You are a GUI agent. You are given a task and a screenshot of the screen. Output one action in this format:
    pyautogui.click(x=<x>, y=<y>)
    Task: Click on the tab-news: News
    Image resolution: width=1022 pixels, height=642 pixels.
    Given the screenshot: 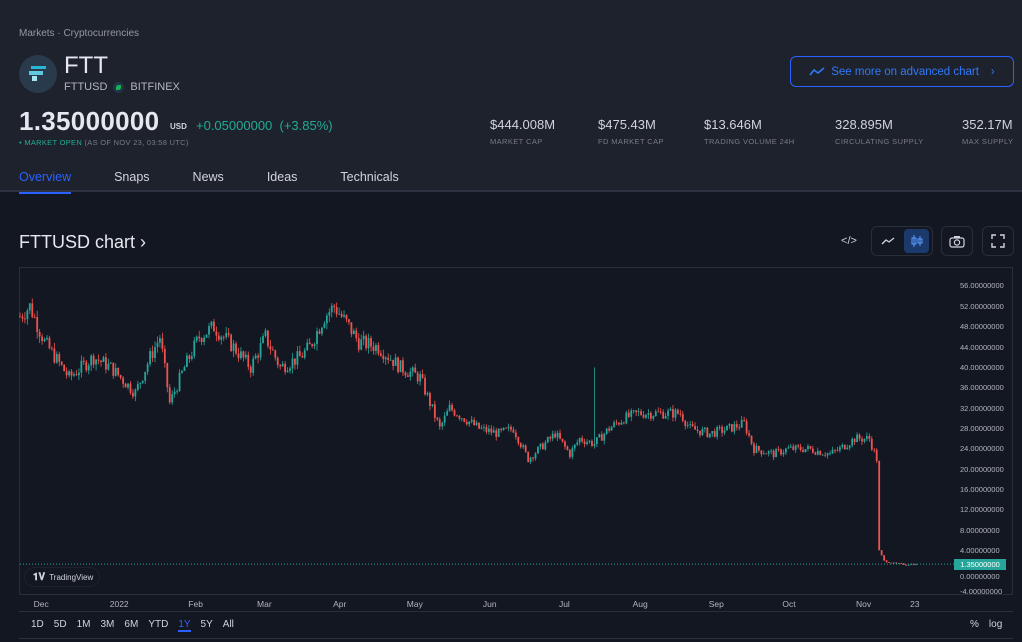 What is the action you would take?
    pyautogui.click(x=208, y=177)
    